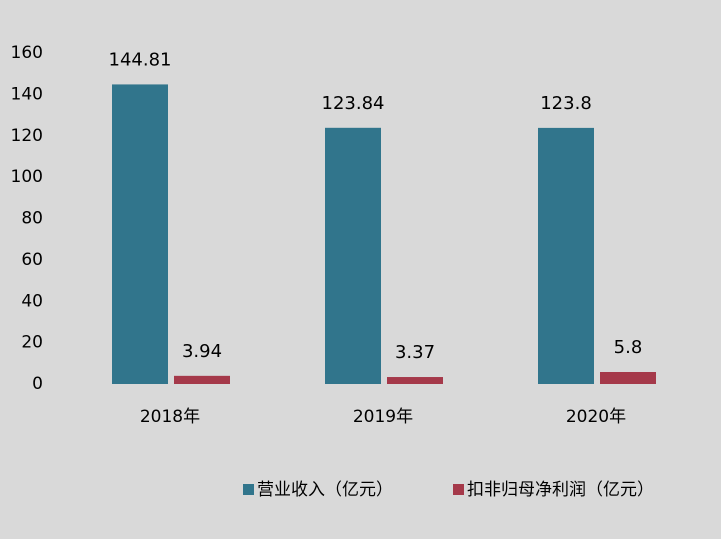 The image size is (721, 539). I want to click on y-tick-label: 120, so click(27, 136).